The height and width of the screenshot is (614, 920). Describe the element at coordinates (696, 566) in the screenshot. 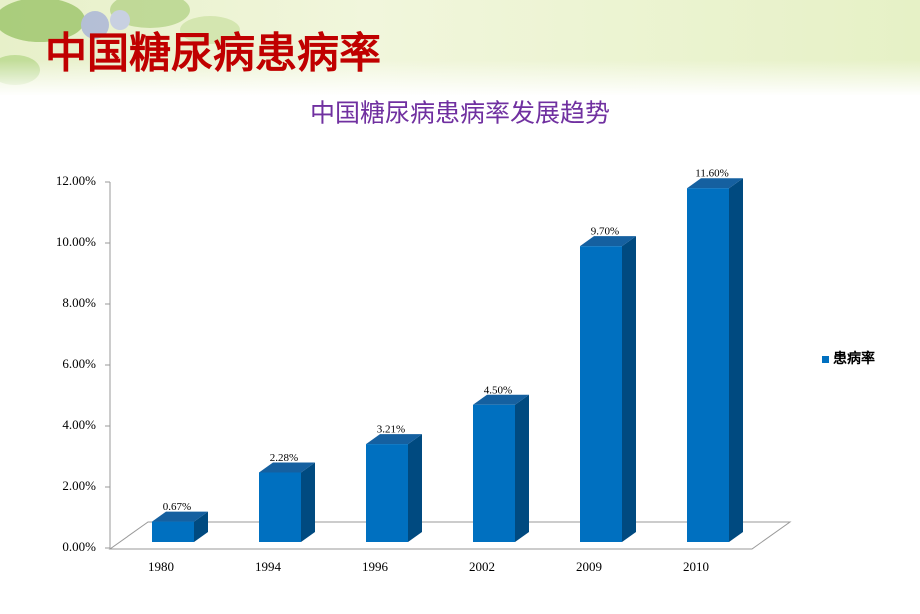

I see `x-tick-label: 2010` at that location.